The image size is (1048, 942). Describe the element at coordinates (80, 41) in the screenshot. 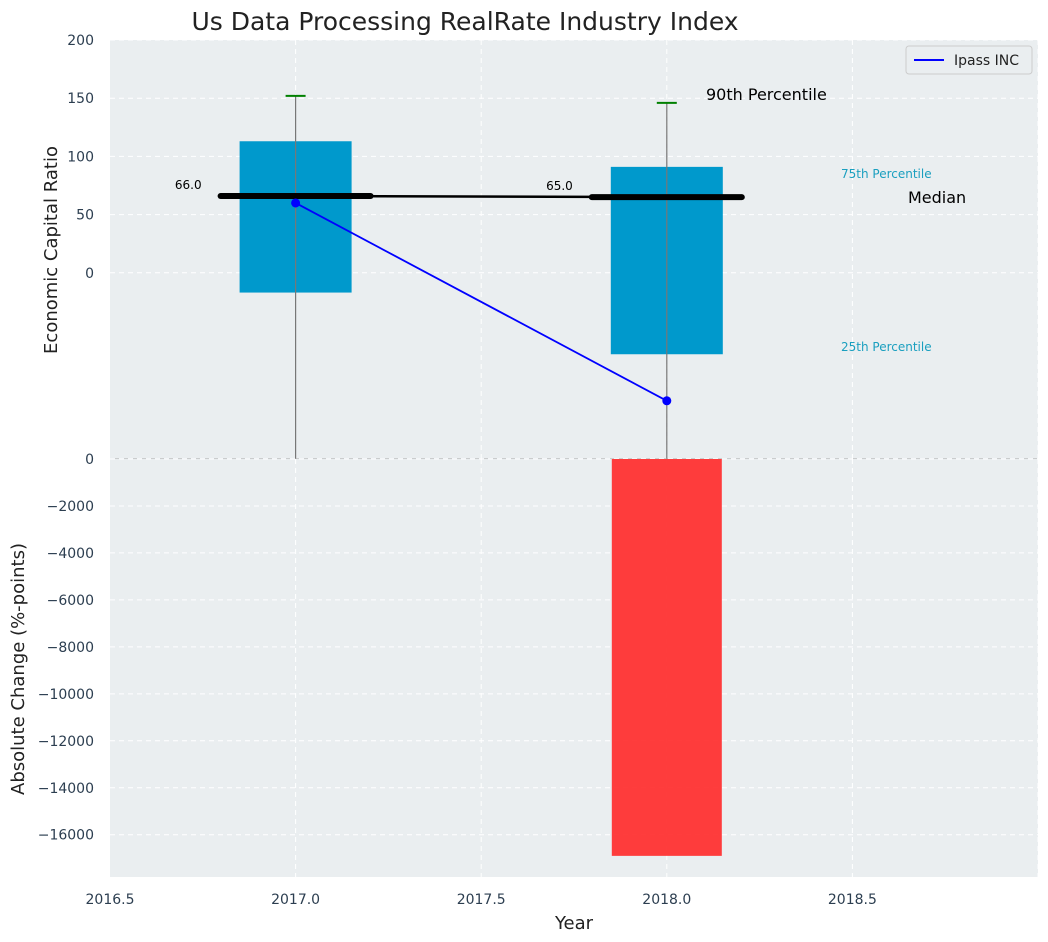

I see `y-tick-label: 200` at that location.